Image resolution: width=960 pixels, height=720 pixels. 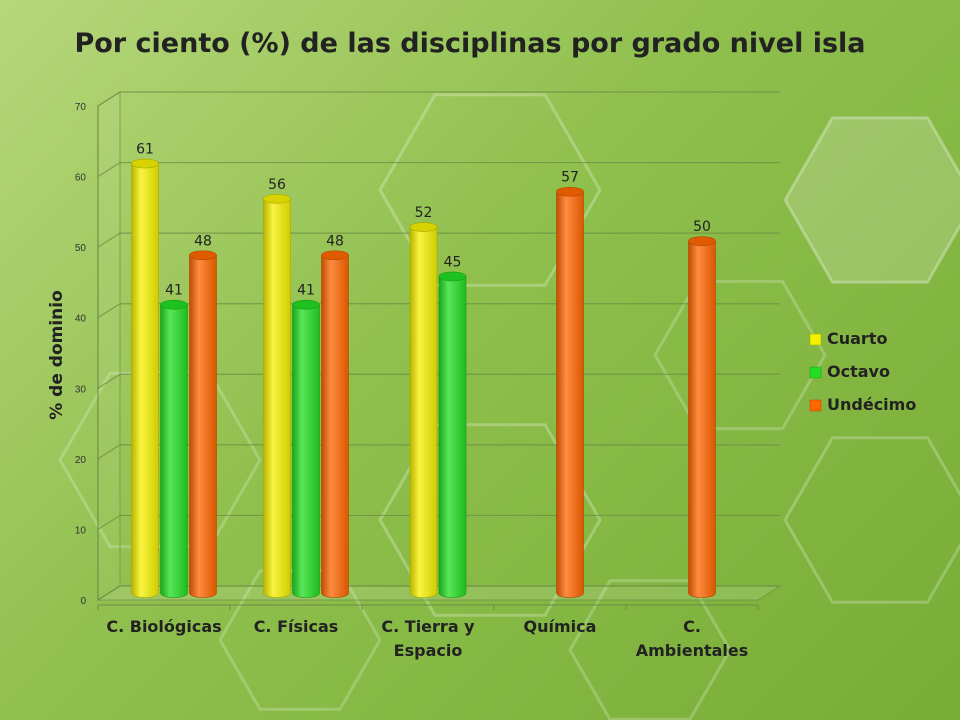 What do you see at coordinates (428, 650) in the screenshot?
I see `x-category-label: Espacio` at bounding box center [428, 650].